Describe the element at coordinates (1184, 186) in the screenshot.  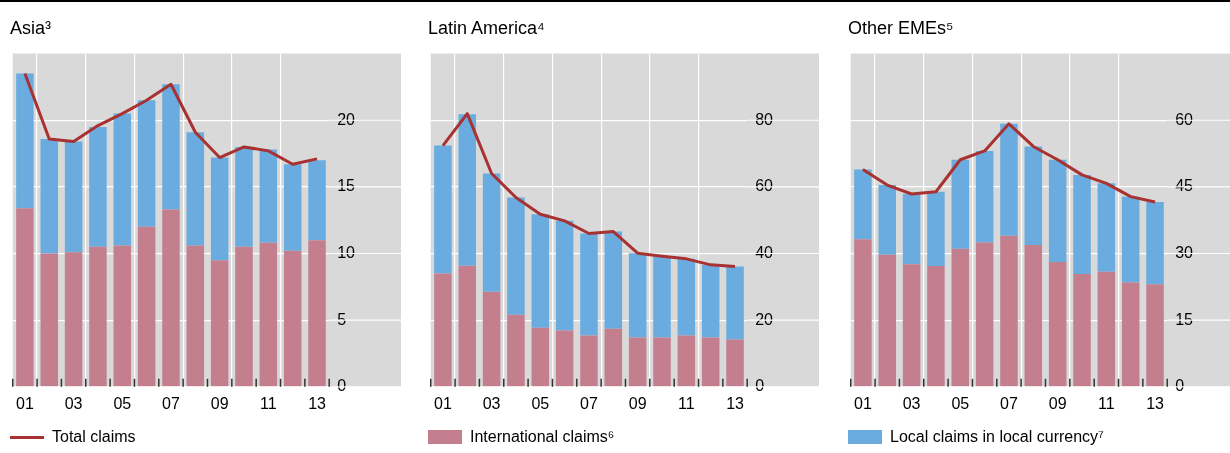
I see `y-tick-label: 45` at that location.